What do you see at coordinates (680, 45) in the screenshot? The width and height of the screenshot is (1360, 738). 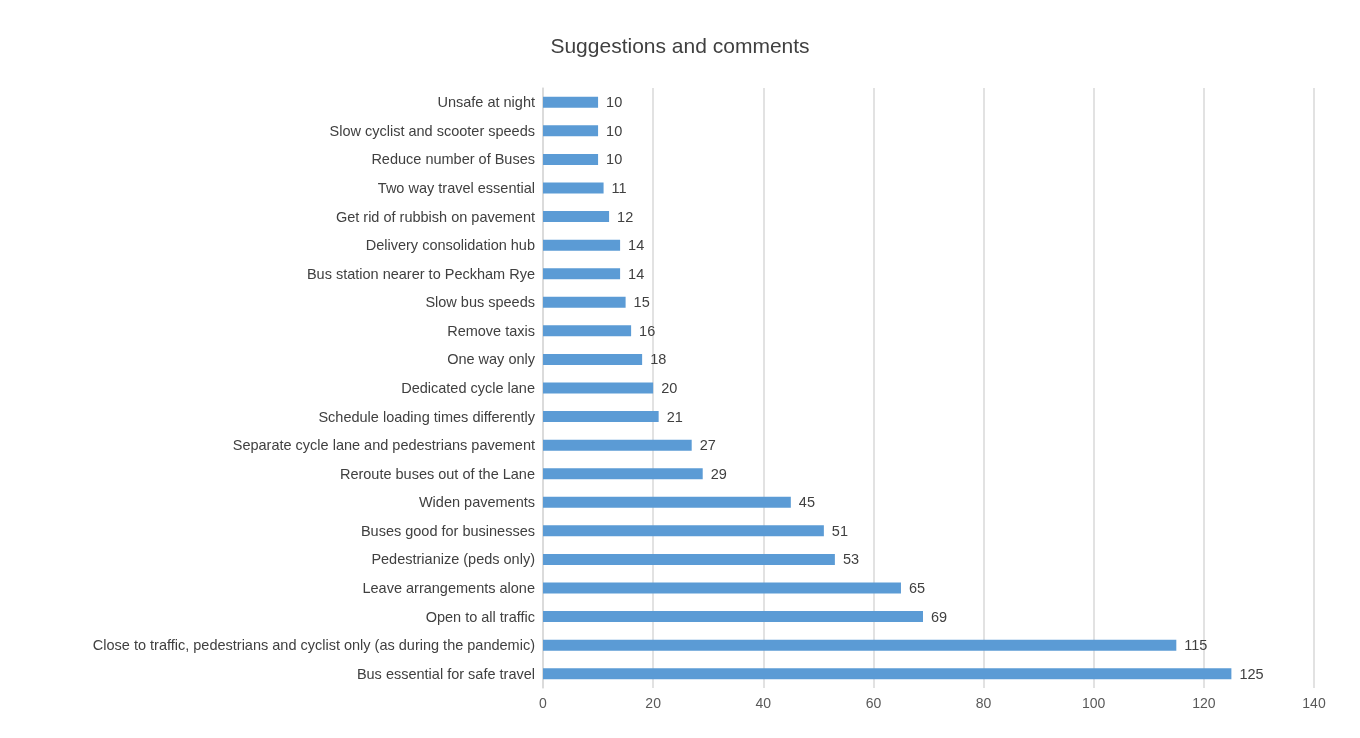 I see `chart-title: Suggestions and comments` at bounding box center [680, 45].